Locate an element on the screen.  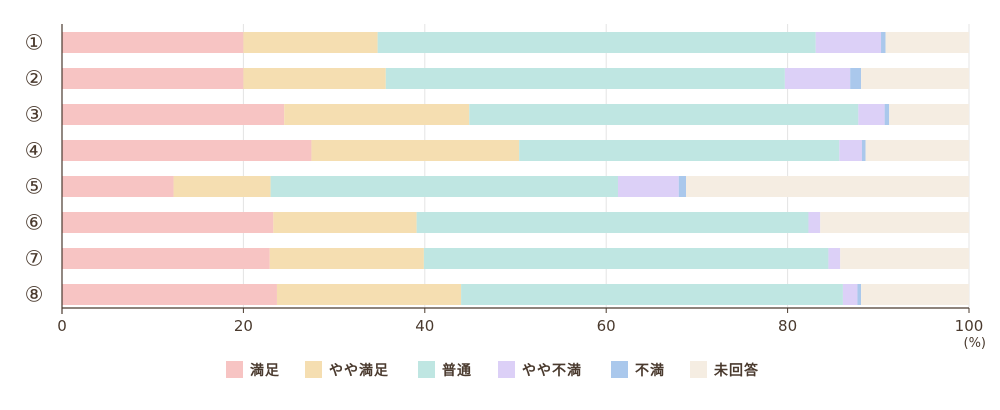
category-label-4: ④ is located at coordinates (34, 151).